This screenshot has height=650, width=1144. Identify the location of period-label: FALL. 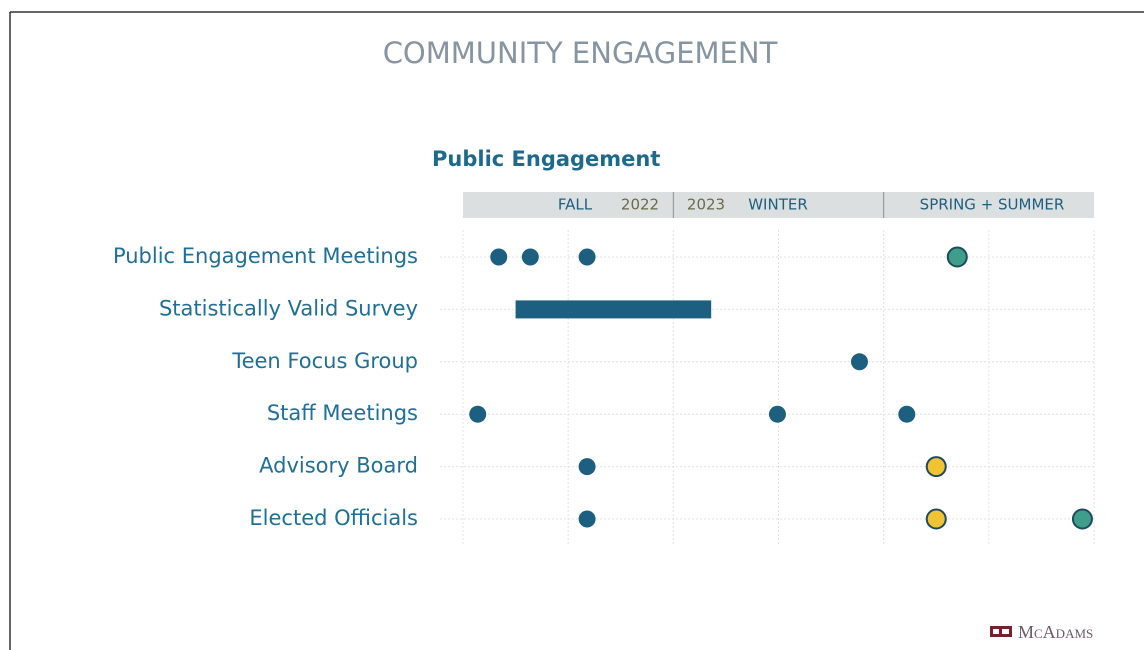
(575, 205).